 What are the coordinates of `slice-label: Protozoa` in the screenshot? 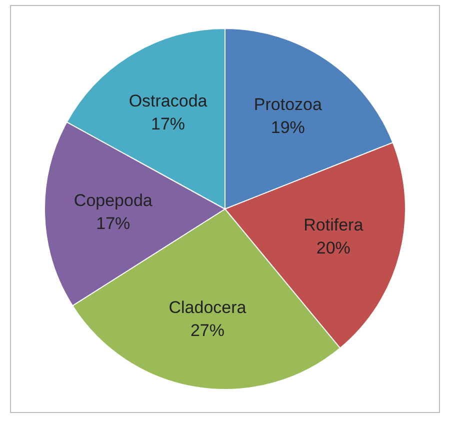 It's located at (288, 104).